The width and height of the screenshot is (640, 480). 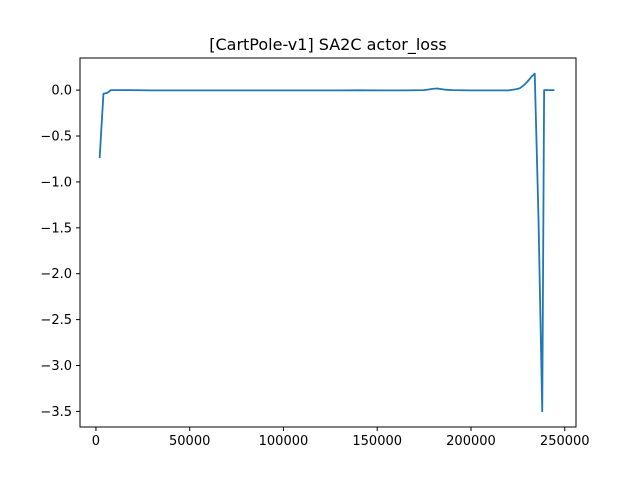 What do you see at coordinates (56, 412) in the screenshot?
I see `y-tick-label: −3.5` at bounding box center [56, 412].